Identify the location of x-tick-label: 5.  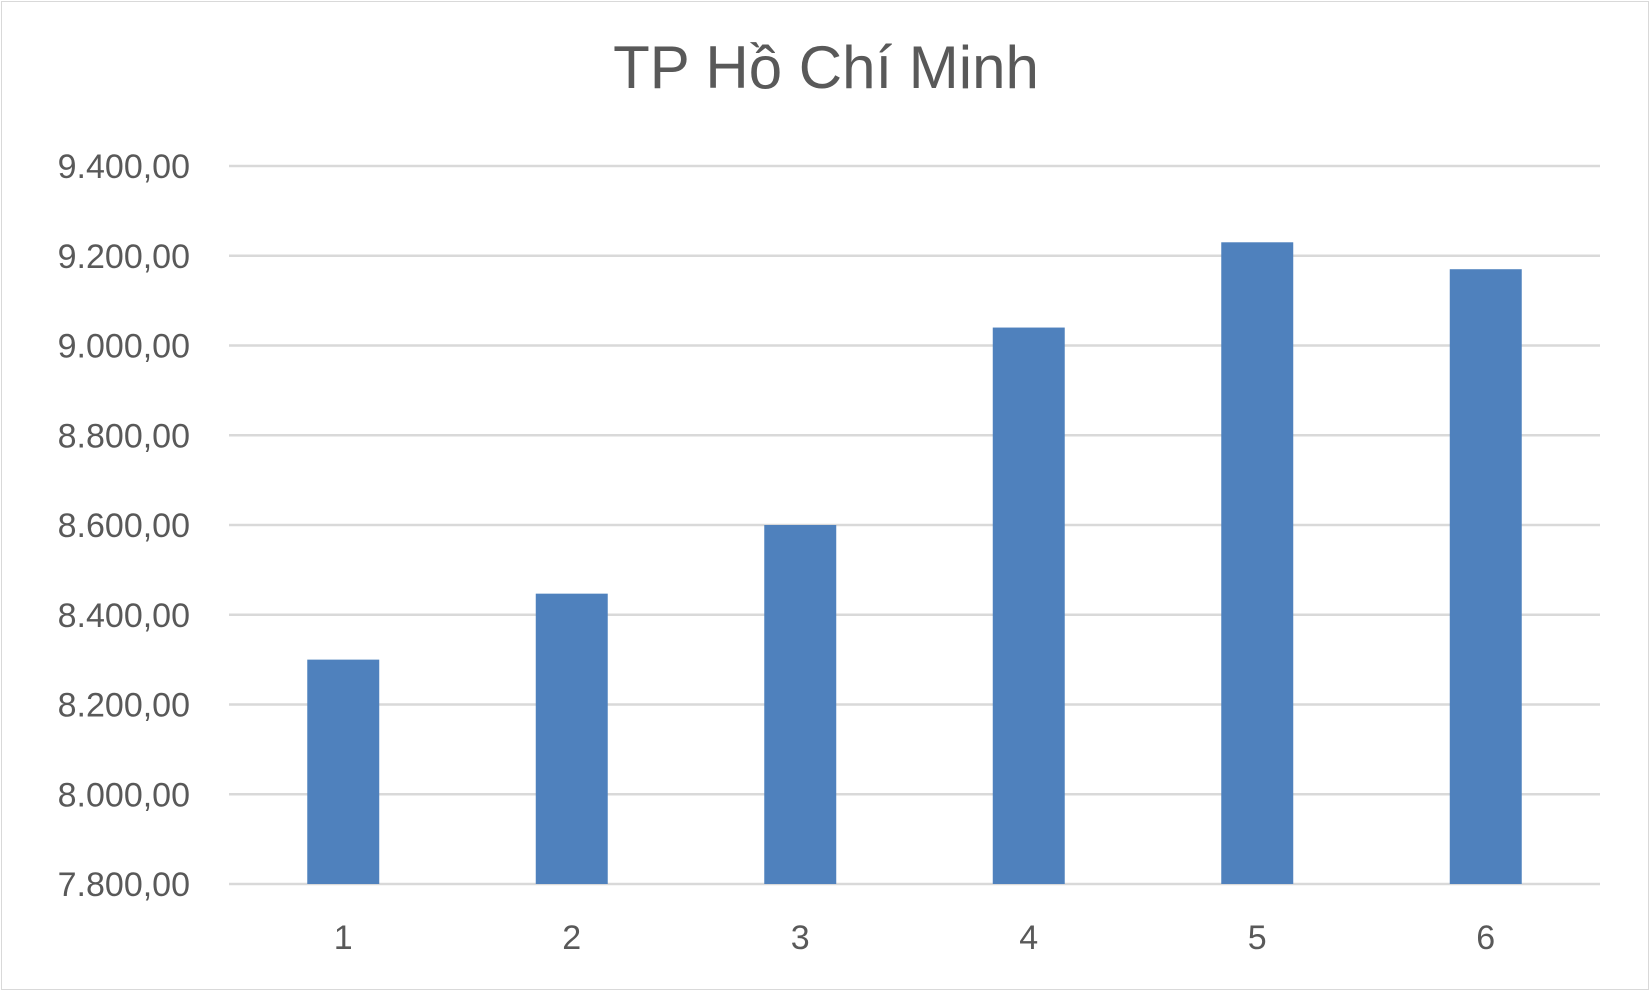
(1257, 938).